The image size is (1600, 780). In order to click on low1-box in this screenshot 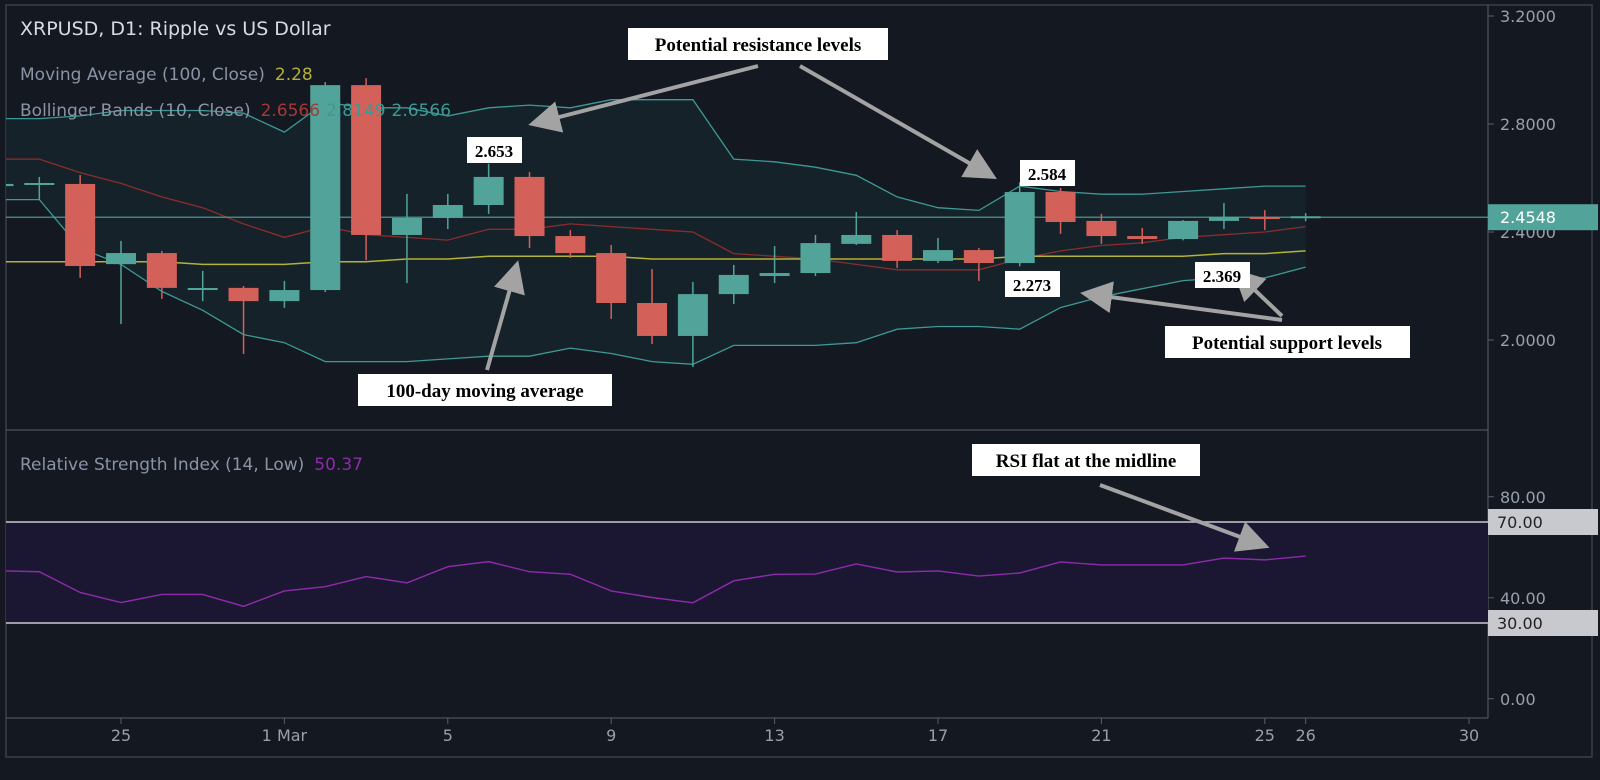, I will do `click(1032, 284)`.